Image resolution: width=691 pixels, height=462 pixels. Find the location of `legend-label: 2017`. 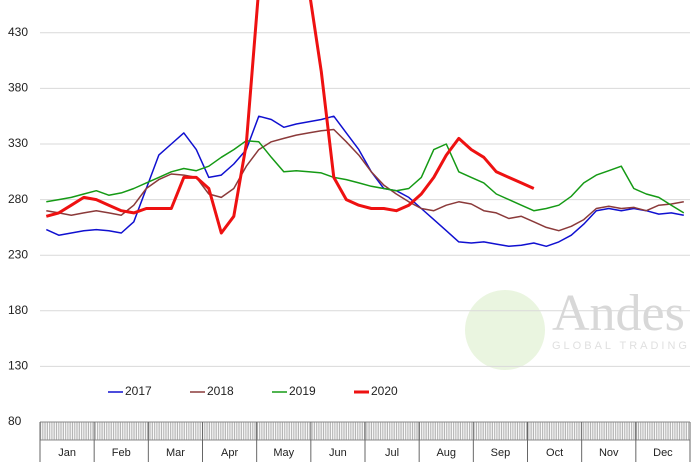

legend-label: 2017 is located at coordinates (138, 391).